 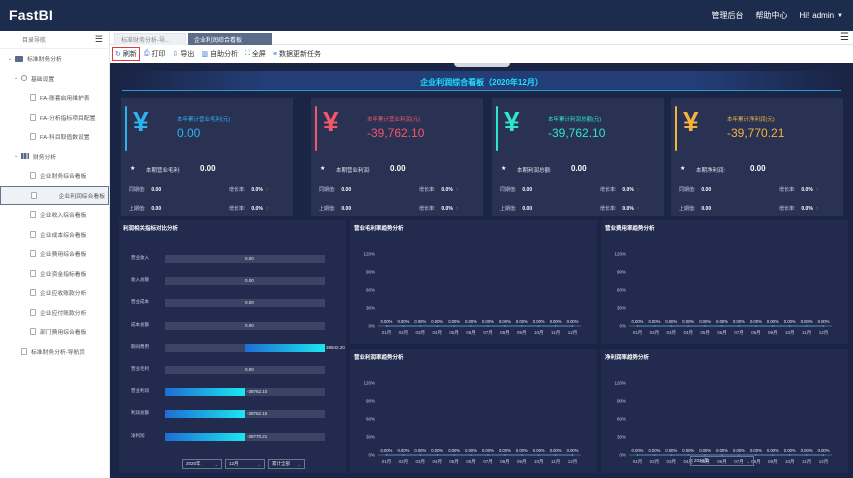 I want to click on data-update-task-button: ≡ 数据更新任务, so click(x=297, y=54).